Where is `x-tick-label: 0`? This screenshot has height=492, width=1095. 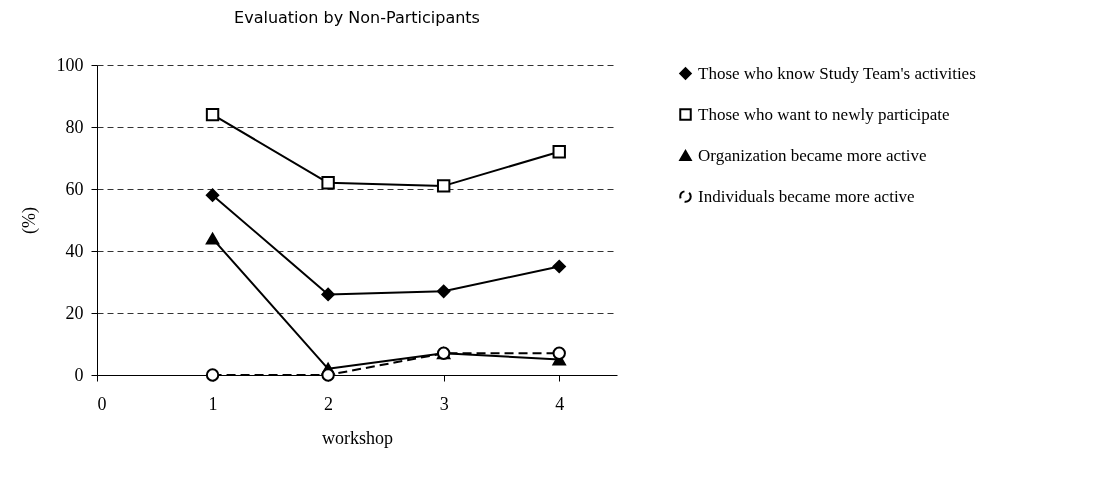
x-tick-label: 0 is located at coordinates (102, 403).